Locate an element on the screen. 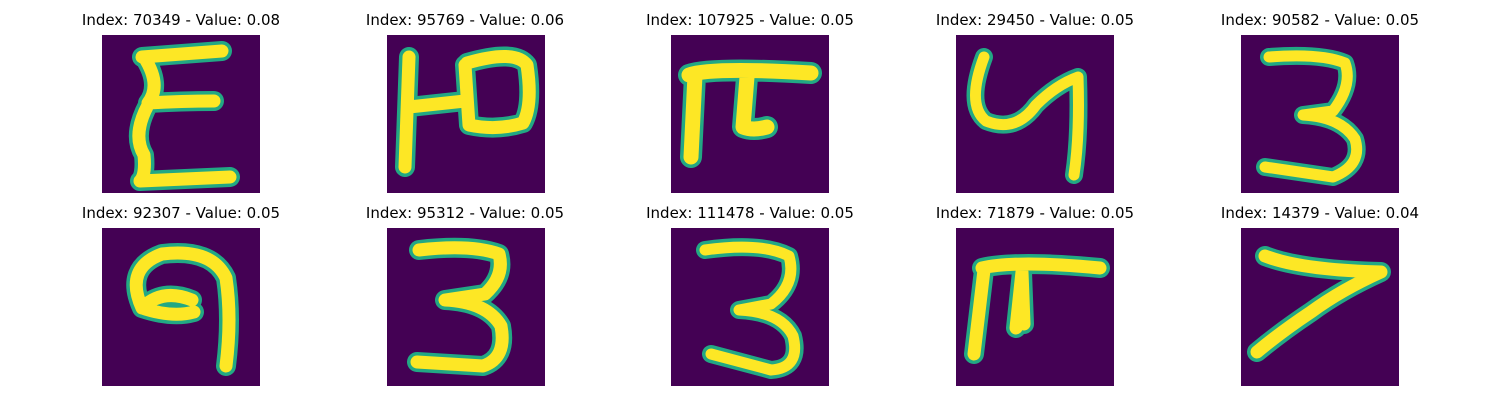 The height and width of the screenshot is (400, 1500). glyph-h-like is located at coordinates (466, 114).